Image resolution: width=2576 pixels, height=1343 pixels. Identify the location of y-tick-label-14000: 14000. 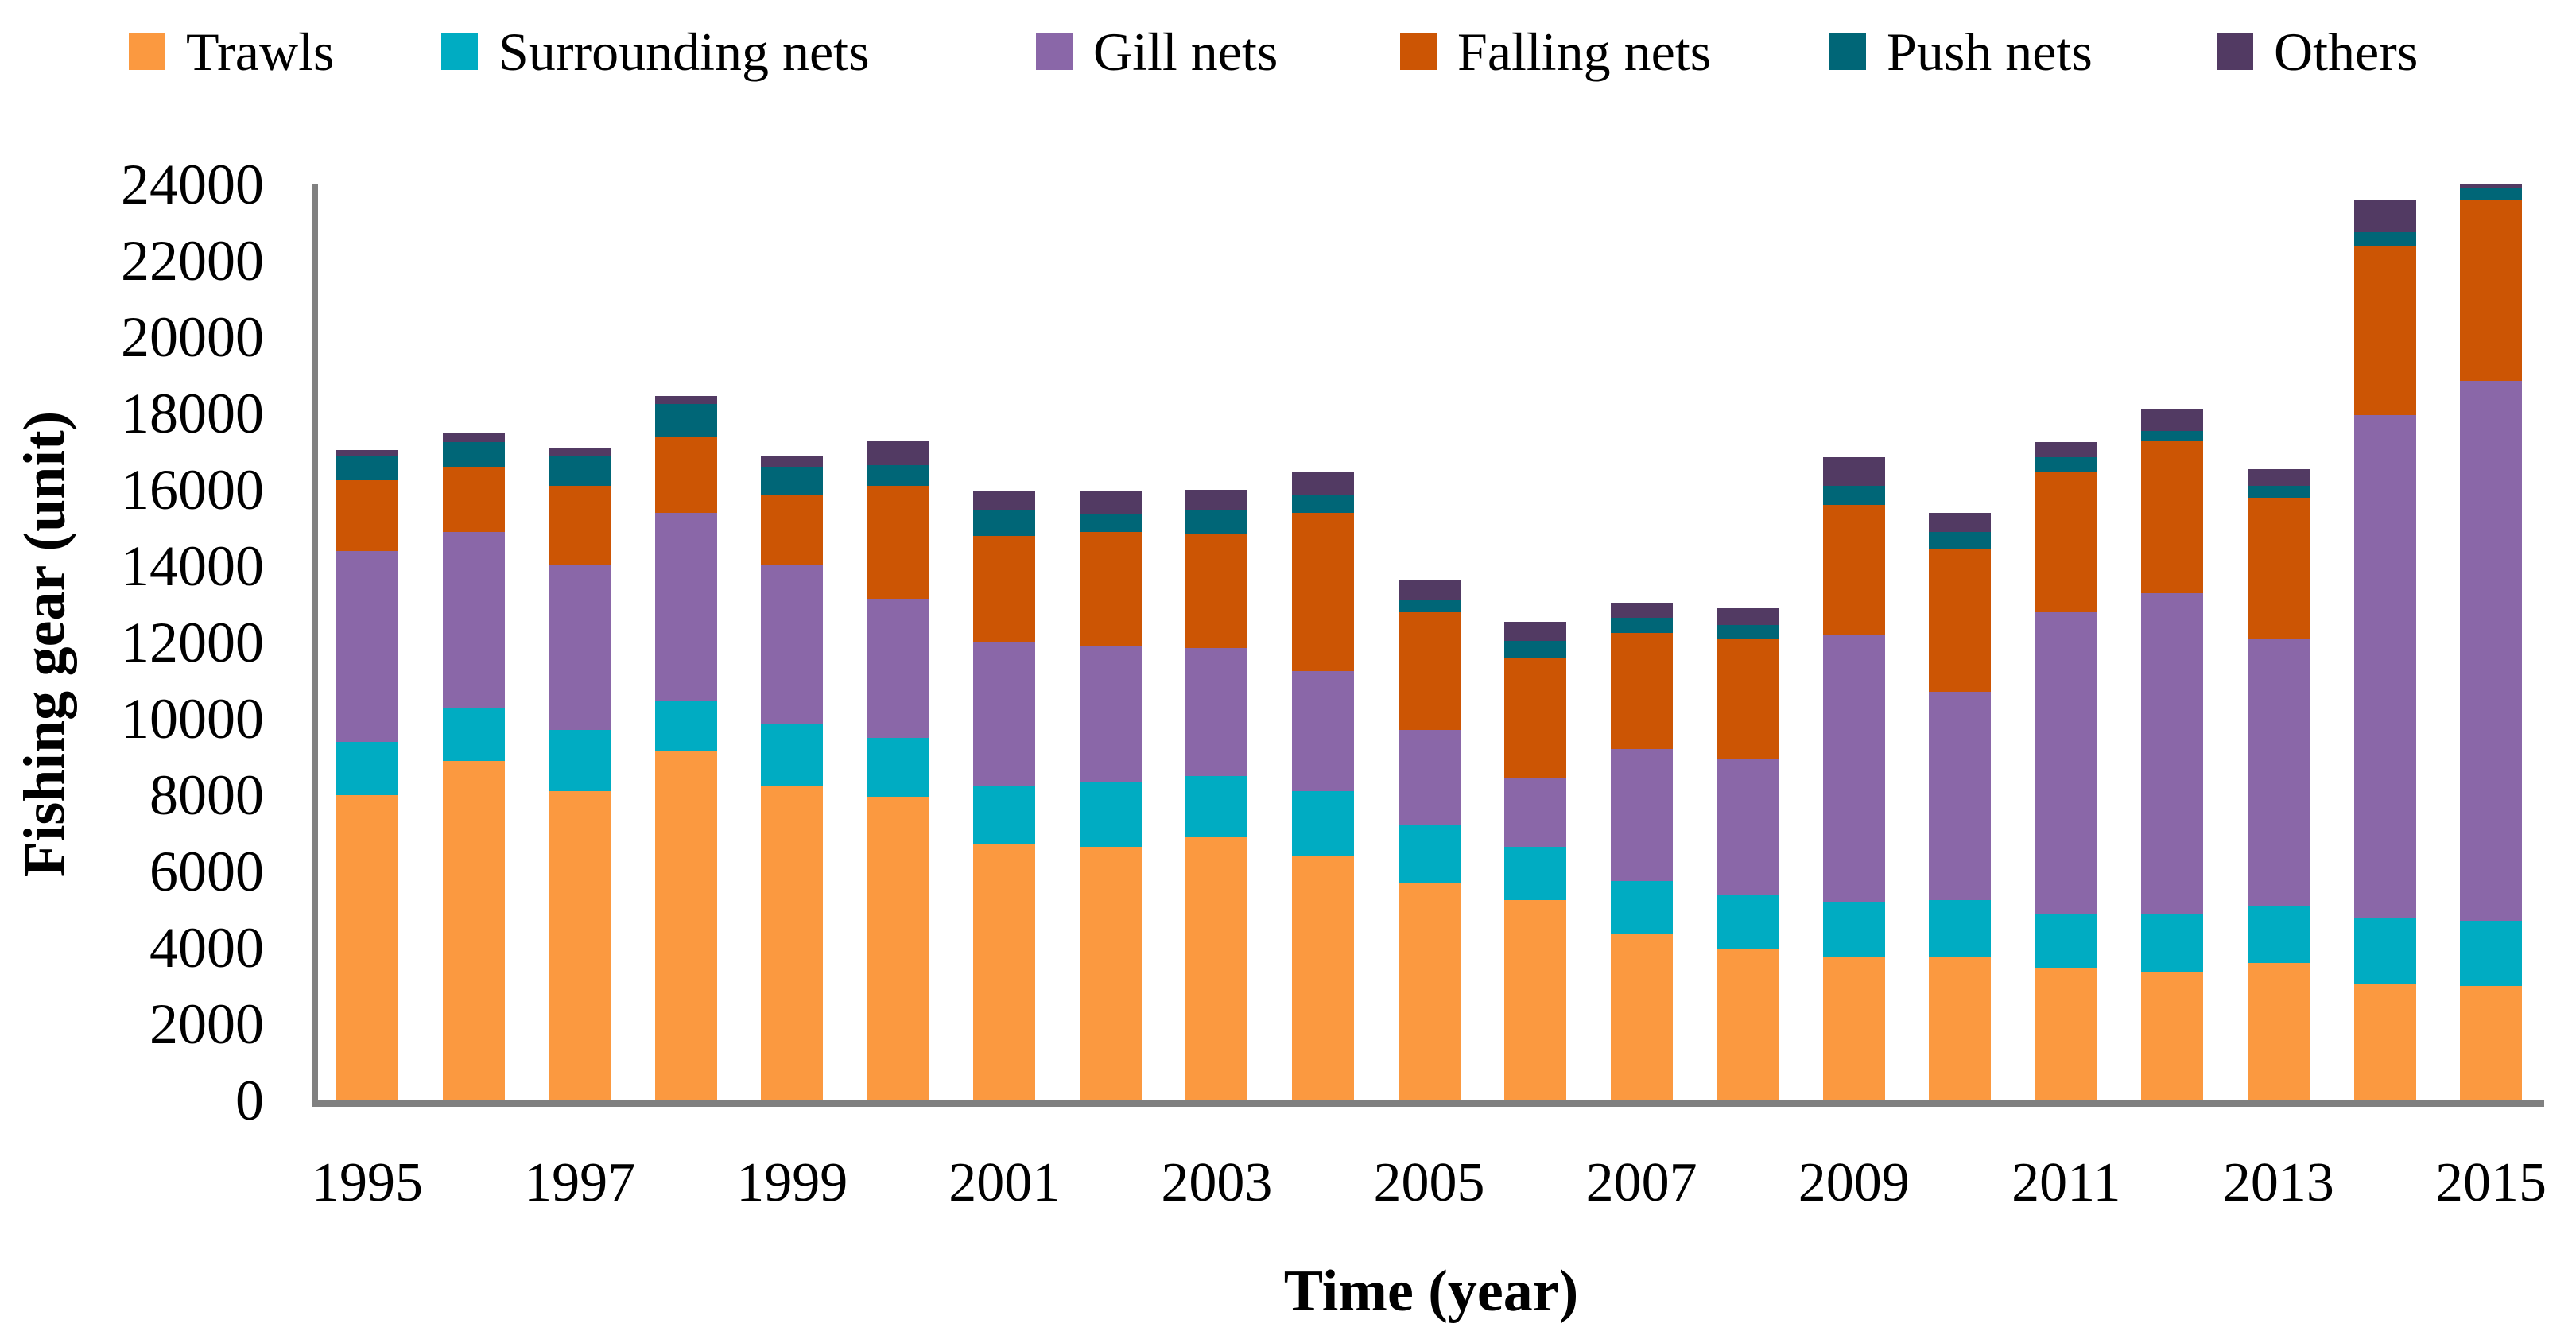
(192, 566).